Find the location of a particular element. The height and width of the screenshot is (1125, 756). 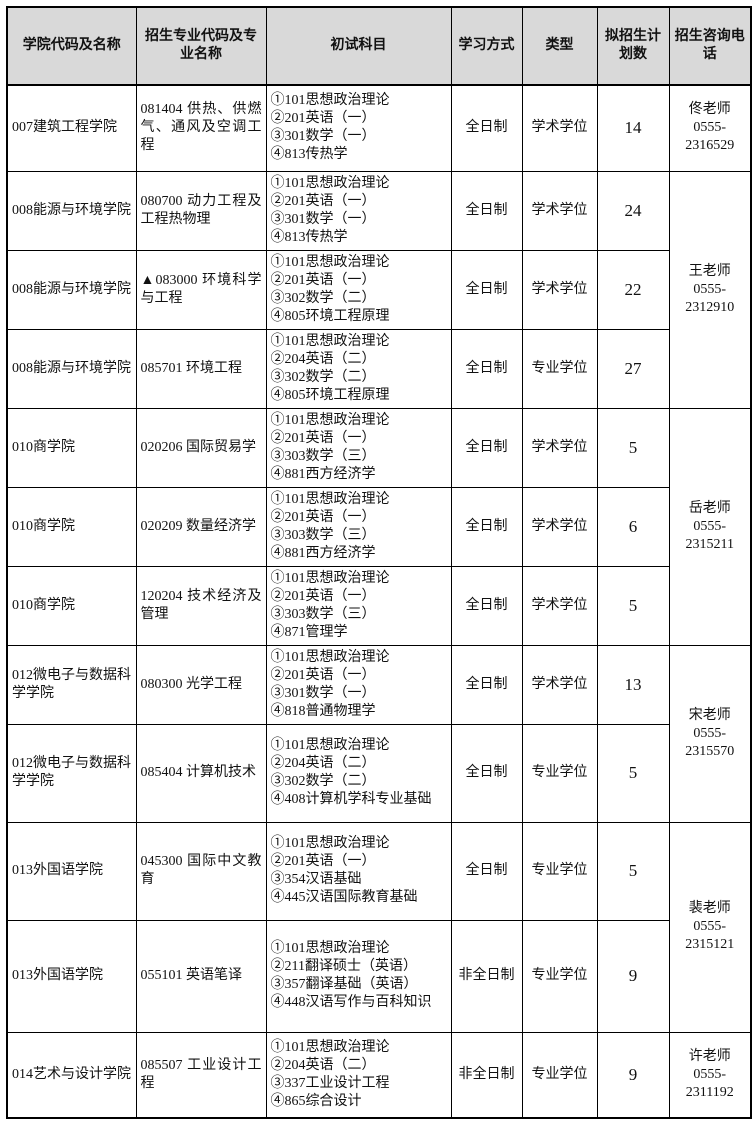

contact-name: 裴老师 is located at coordinates (709, 908).